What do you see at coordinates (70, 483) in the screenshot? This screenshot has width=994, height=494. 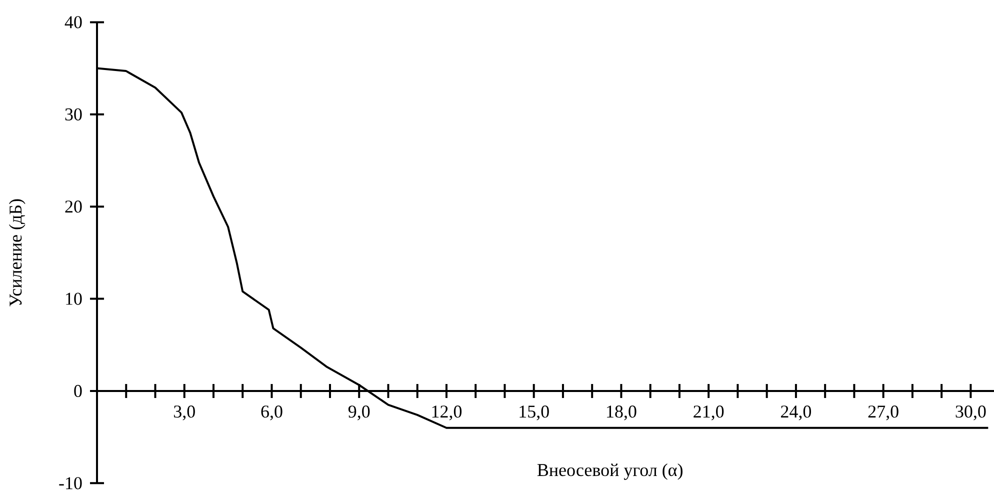 I see `y-tick-label: -10` at bounding box center [70, 483].